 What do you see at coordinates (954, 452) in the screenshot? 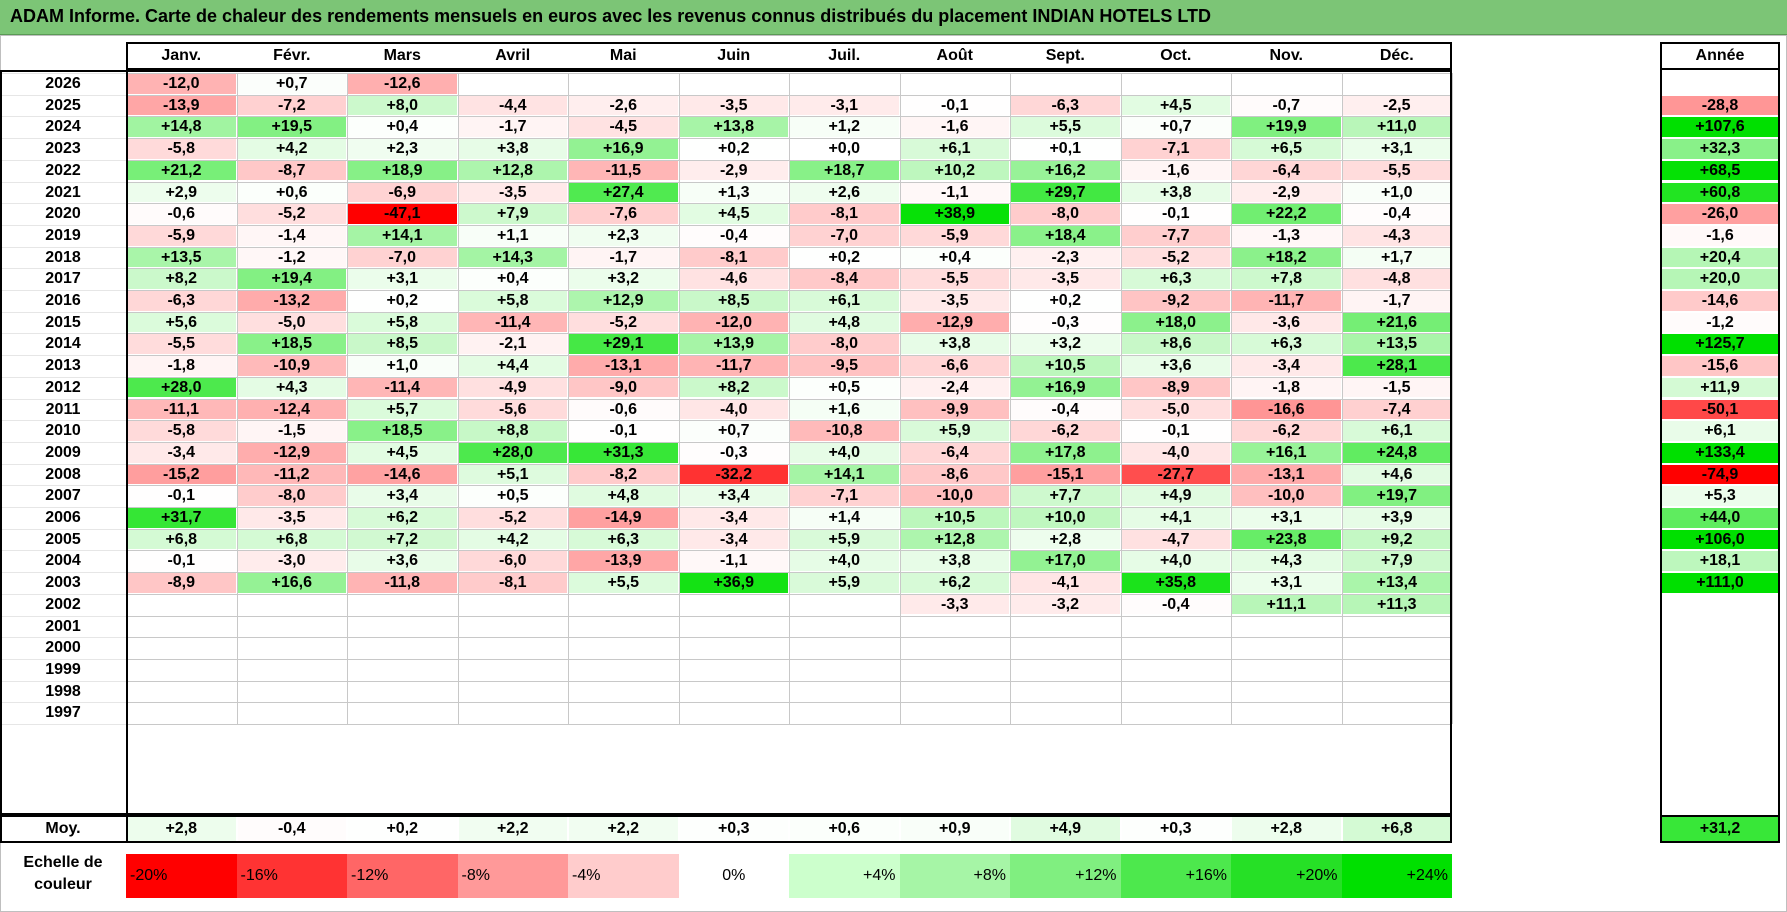
I see `heatmap-cell: -6,4` at bounding box center [954, 452].